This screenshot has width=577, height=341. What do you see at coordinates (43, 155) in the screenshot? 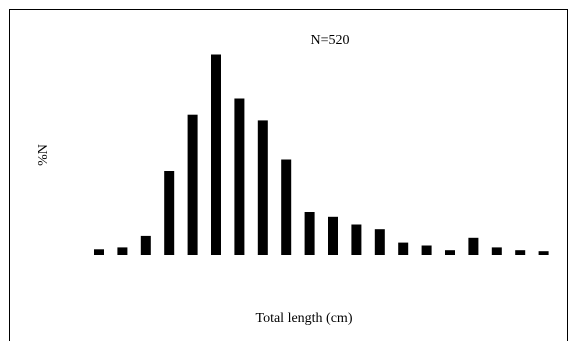
I see `y-axis-label: %N` at bounding box center [43, 155].